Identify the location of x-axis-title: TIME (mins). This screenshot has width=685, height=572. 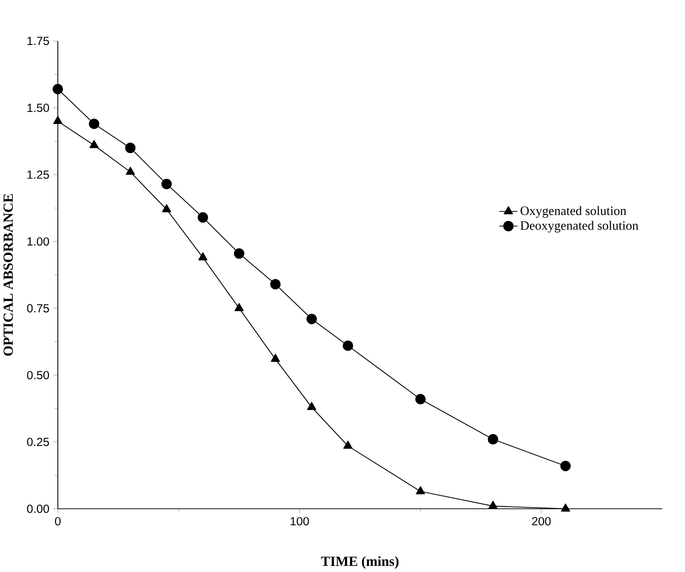
(360, 562).